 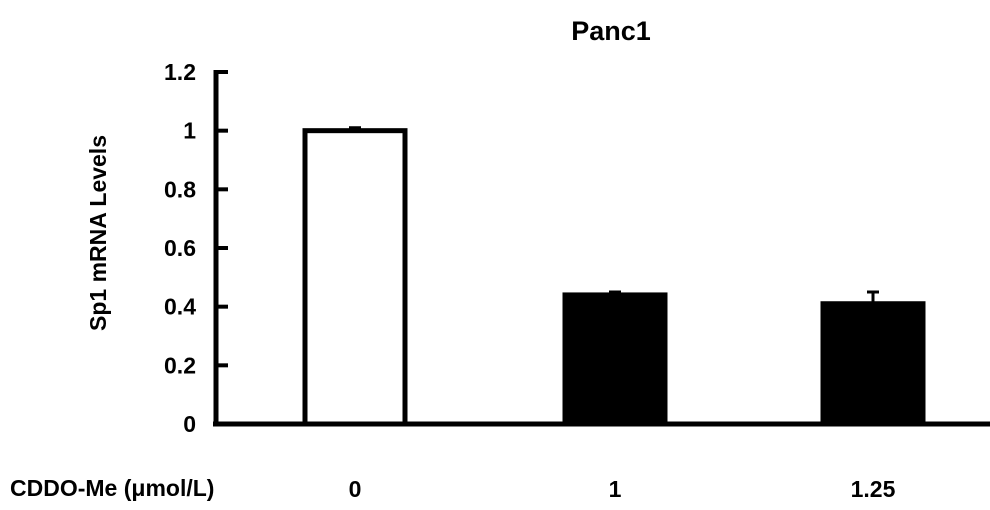 What do you see at coordinates (873, 489) in the screenshot?
I see `x-tick-label: 1.25` at bounding box center [873, 489].